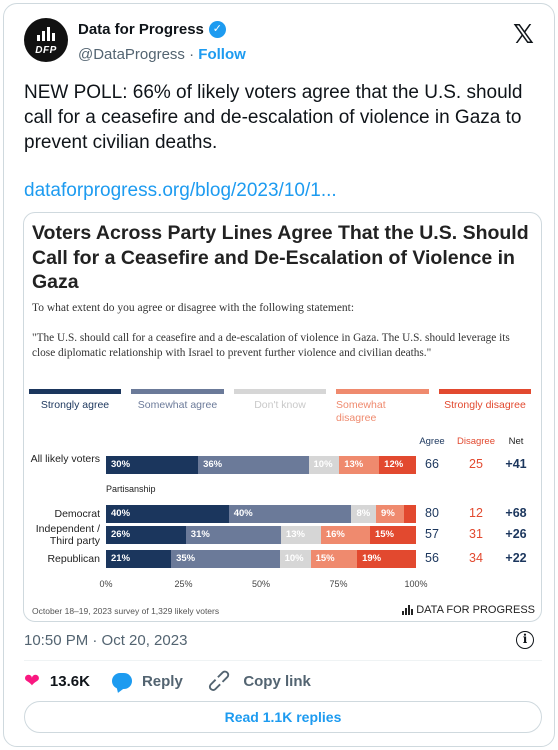 This screenshot has height=750, width=558. I want to click on bar-segment: 35%, so click(225, 559).